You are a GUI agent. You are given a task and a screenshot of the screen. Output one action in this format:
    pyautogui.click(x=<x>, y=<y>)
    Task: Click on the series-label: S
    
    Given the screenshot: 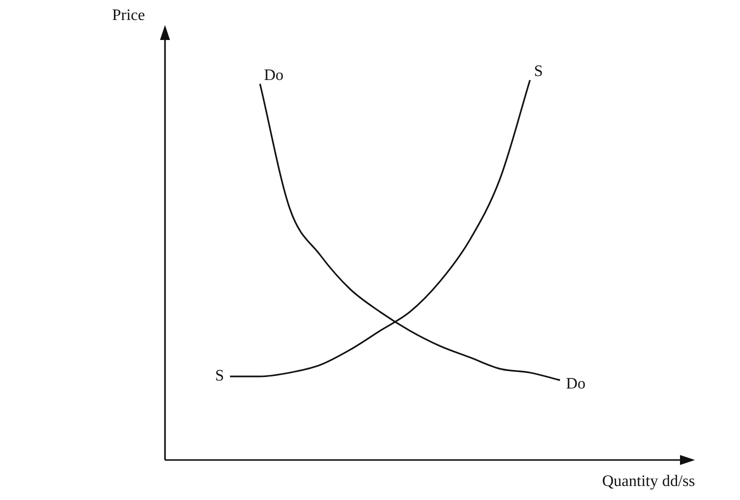 What is the action you would take?
    pyautogui.click(x=538, y=71)
    